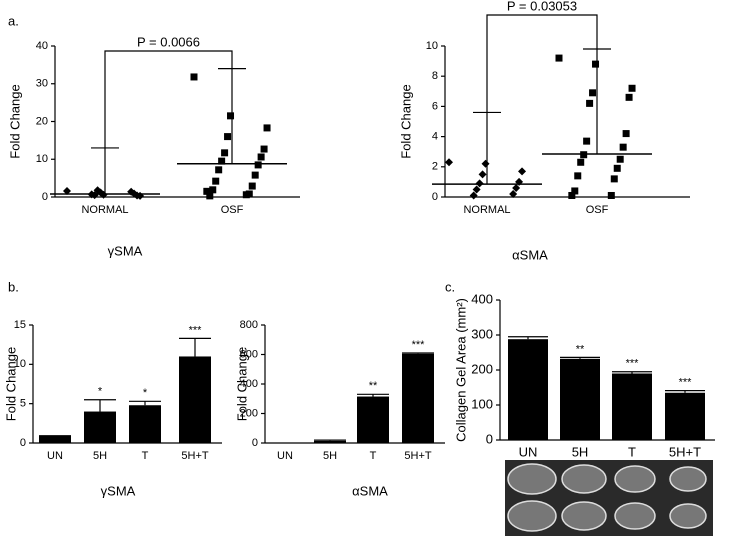 This screenshot has height=538, width=734. I want to click on x-tick-label: OSF, so click(232, 210).